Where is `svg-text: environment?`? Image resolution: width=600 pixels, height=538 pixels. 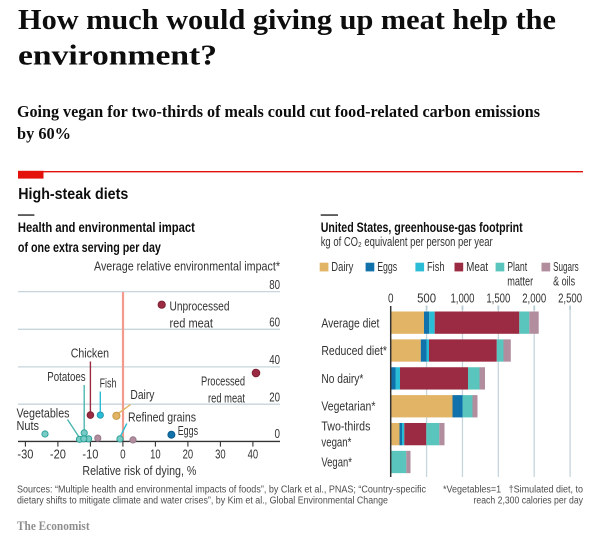 svg-text: environment? is located at coordinates (117, 56).